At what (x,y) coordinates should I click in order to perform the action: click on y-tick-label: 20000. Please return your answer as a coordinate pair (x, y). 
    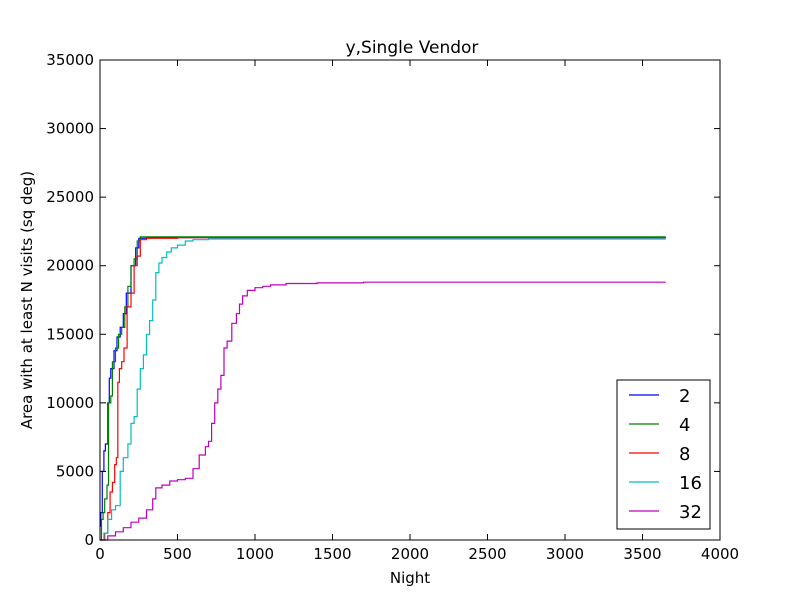
    Looking at the image, I should click on (70, 266).